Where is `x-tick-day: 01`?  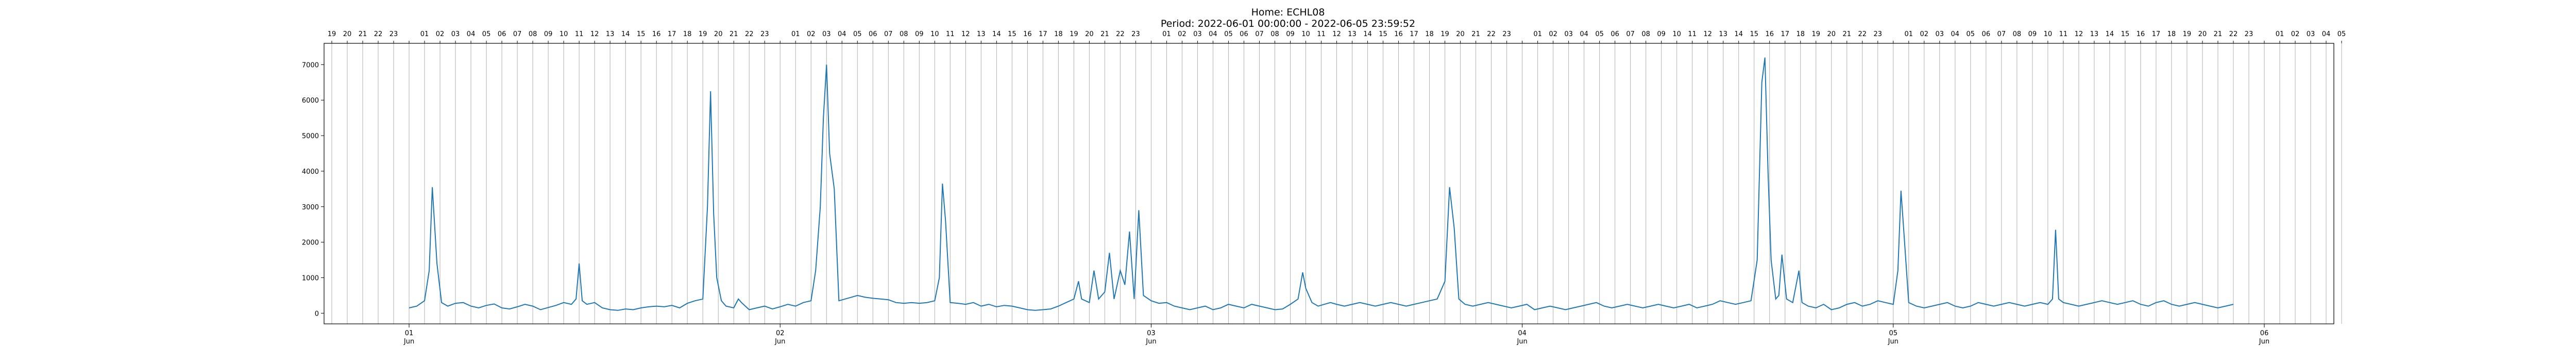
x-tick-day: 01 is located at coordinates (409, 333).